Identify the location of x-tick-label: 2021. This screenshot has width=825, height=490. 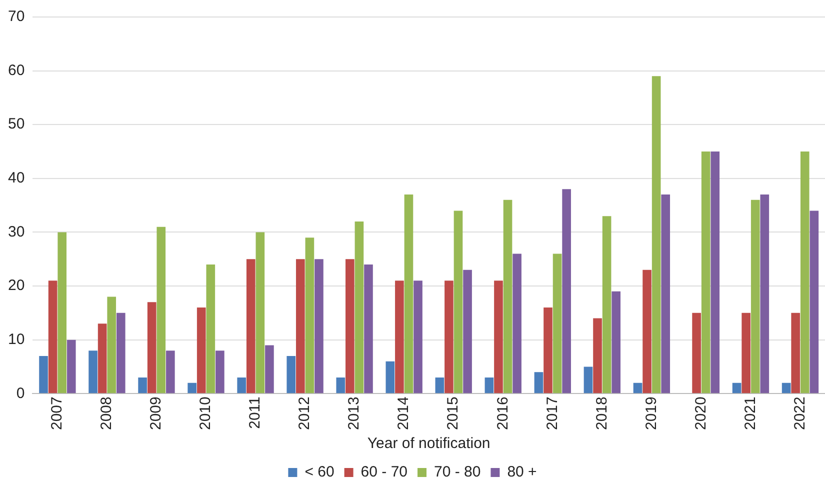
(750, 413).